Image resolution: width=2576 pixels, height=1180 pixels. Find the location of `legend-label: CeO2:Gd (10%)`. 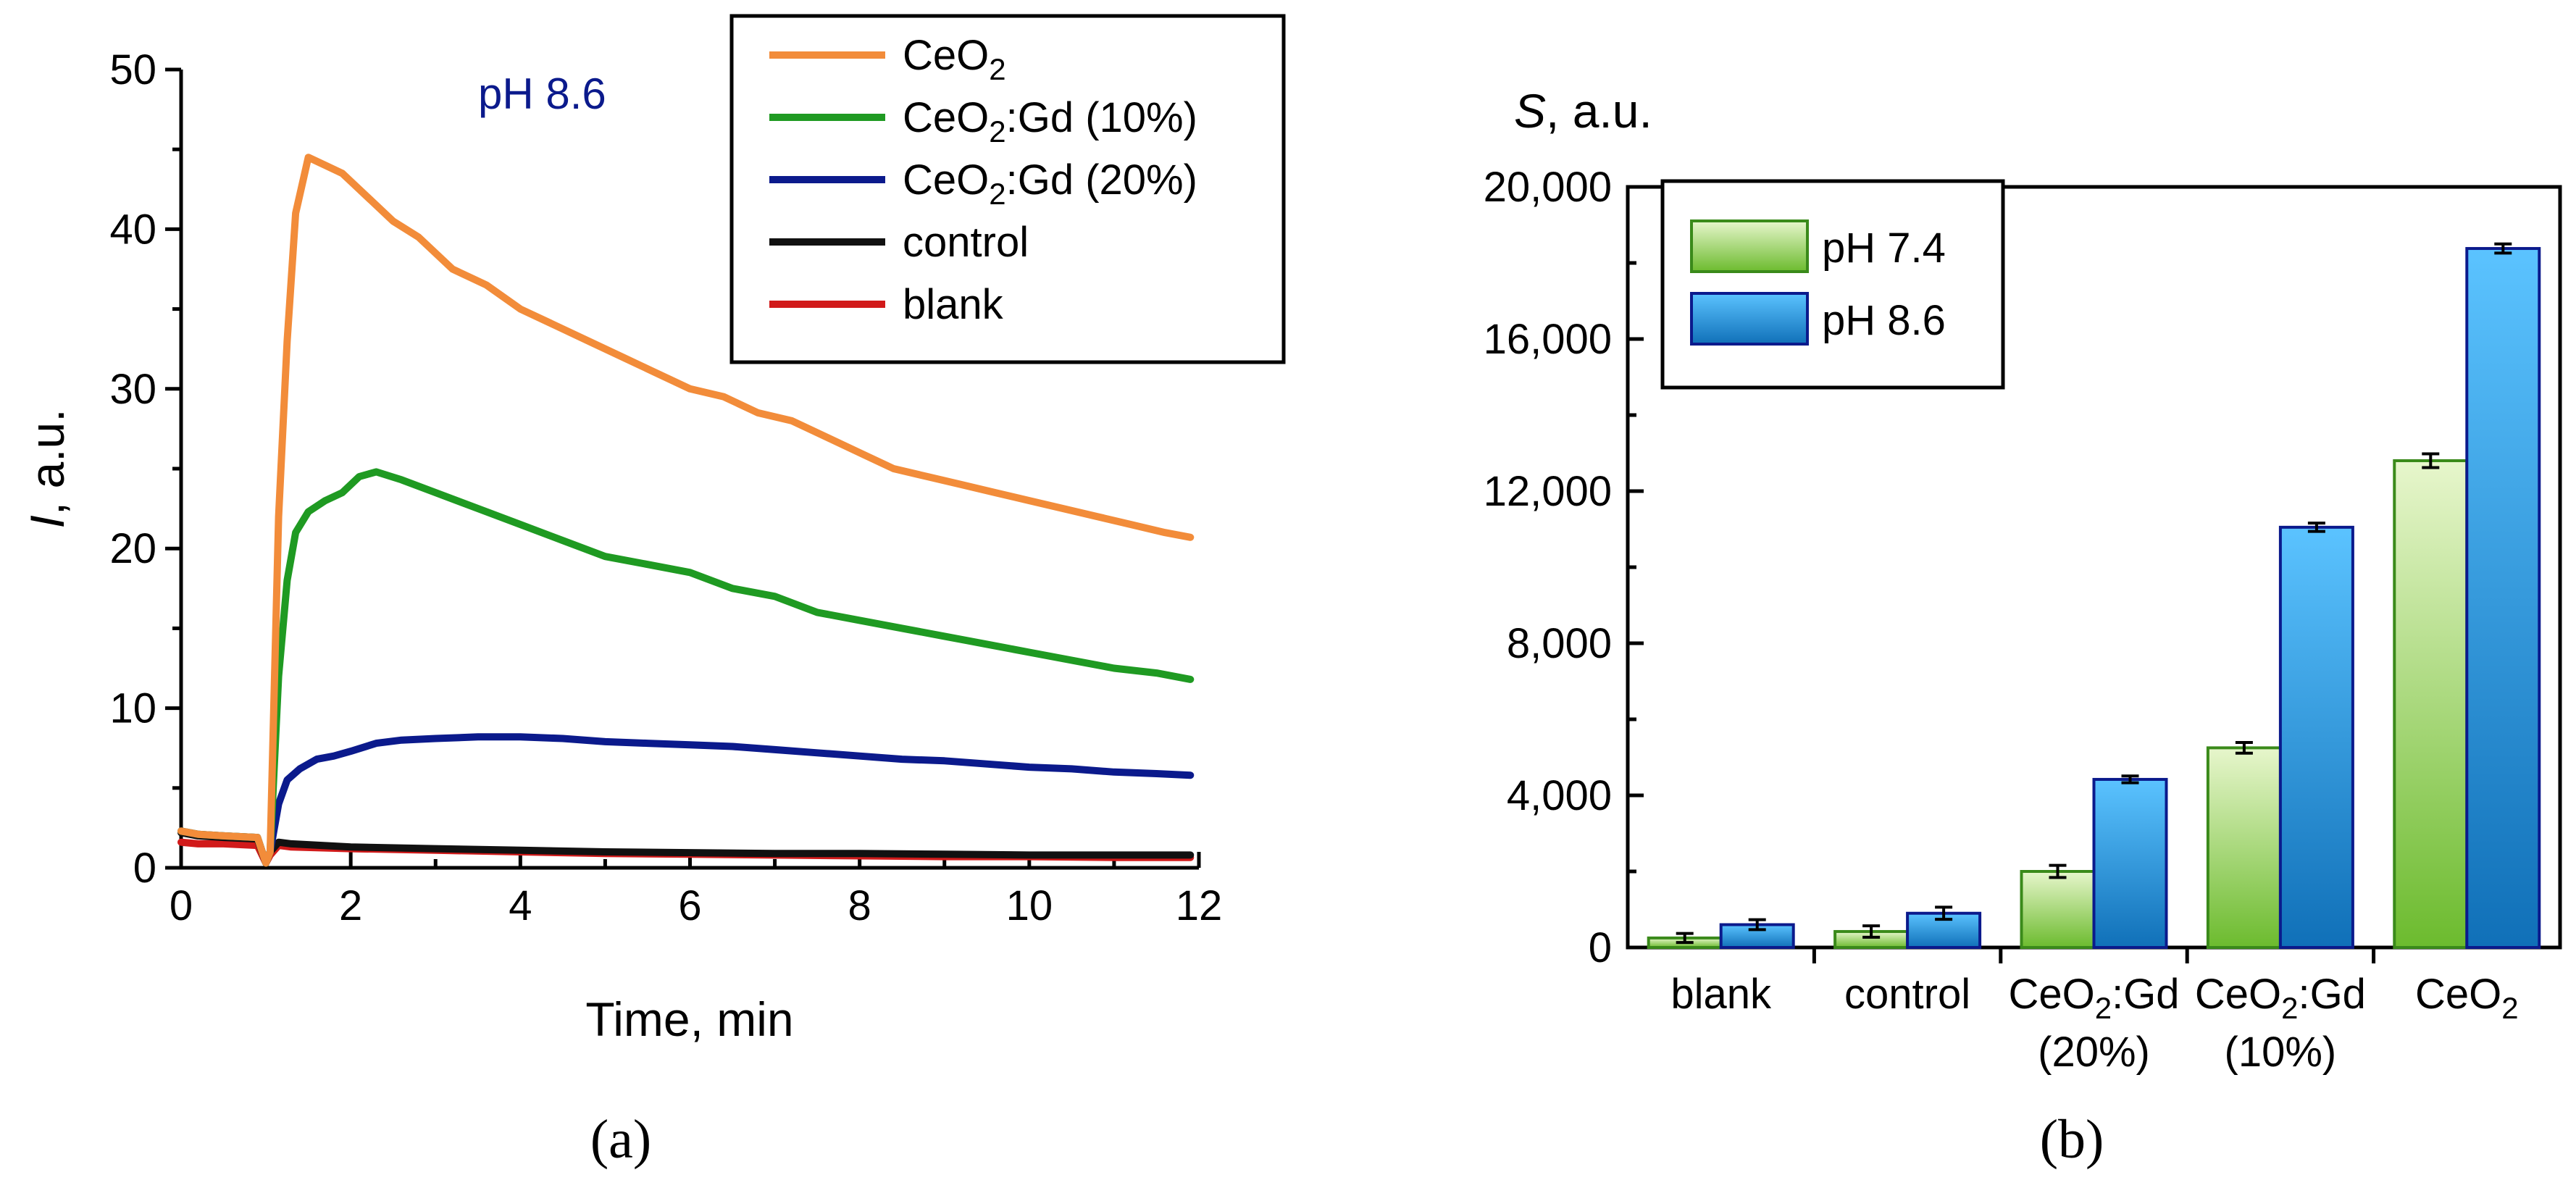

legend-label: CeO2:Gd (10%) is located at coordinates (1050, 121).